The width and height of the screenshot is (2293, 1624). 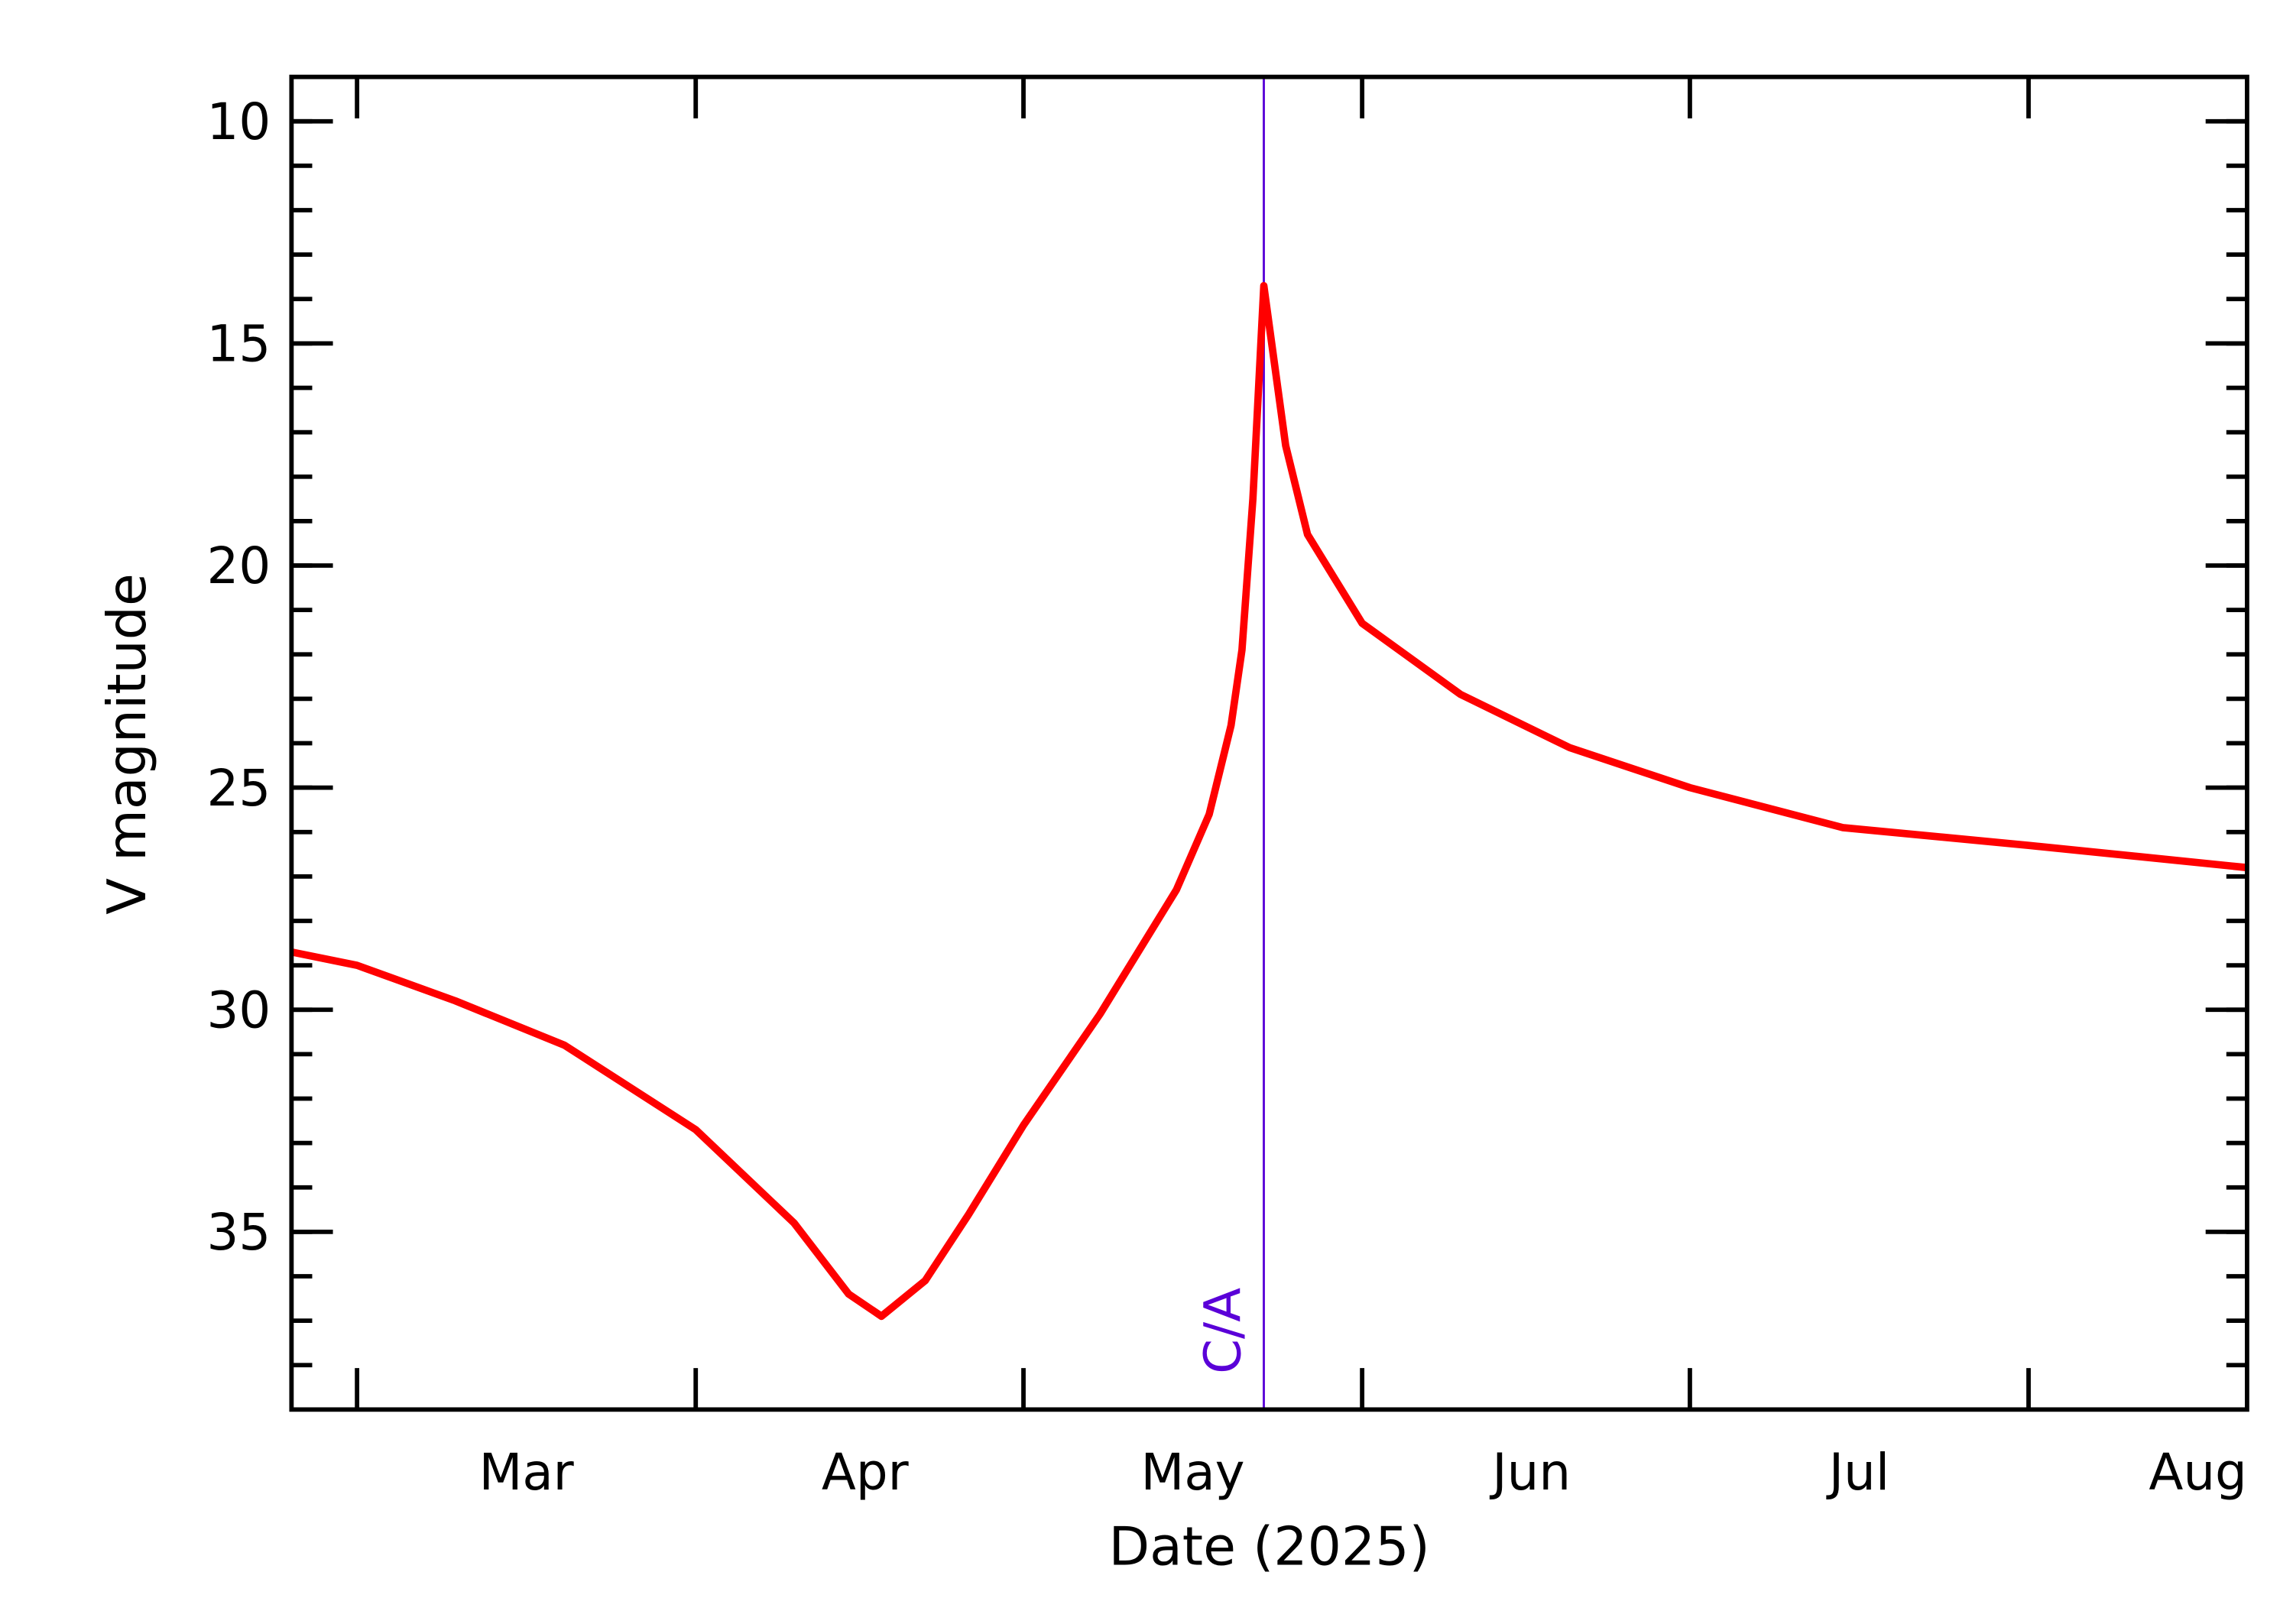 I want to click on annotation-label: C/A, so click(x=1223, y=1331).